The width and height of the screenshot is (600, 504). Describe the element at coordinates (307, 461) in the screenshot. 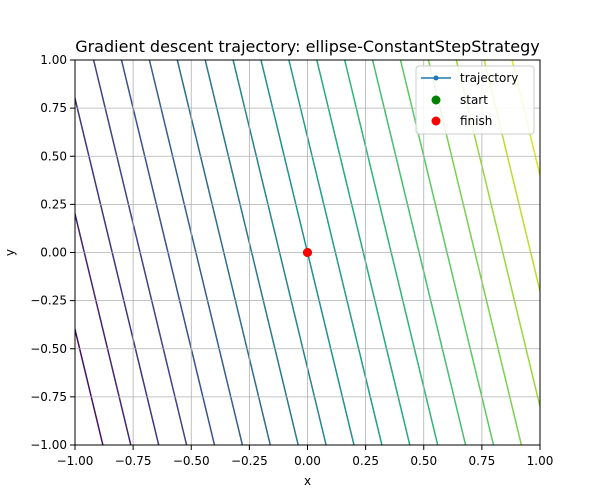

I see `x-tick-label: 0.00` at that location.